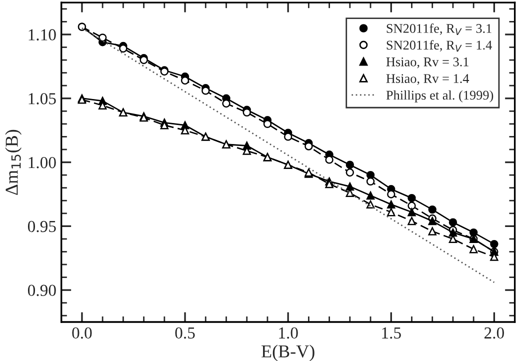  Describe the element at coordinates (439, 46) in the screenshot. I see `legend-label: SN2011fe, R$_{V}$ = 1.4` at that location.